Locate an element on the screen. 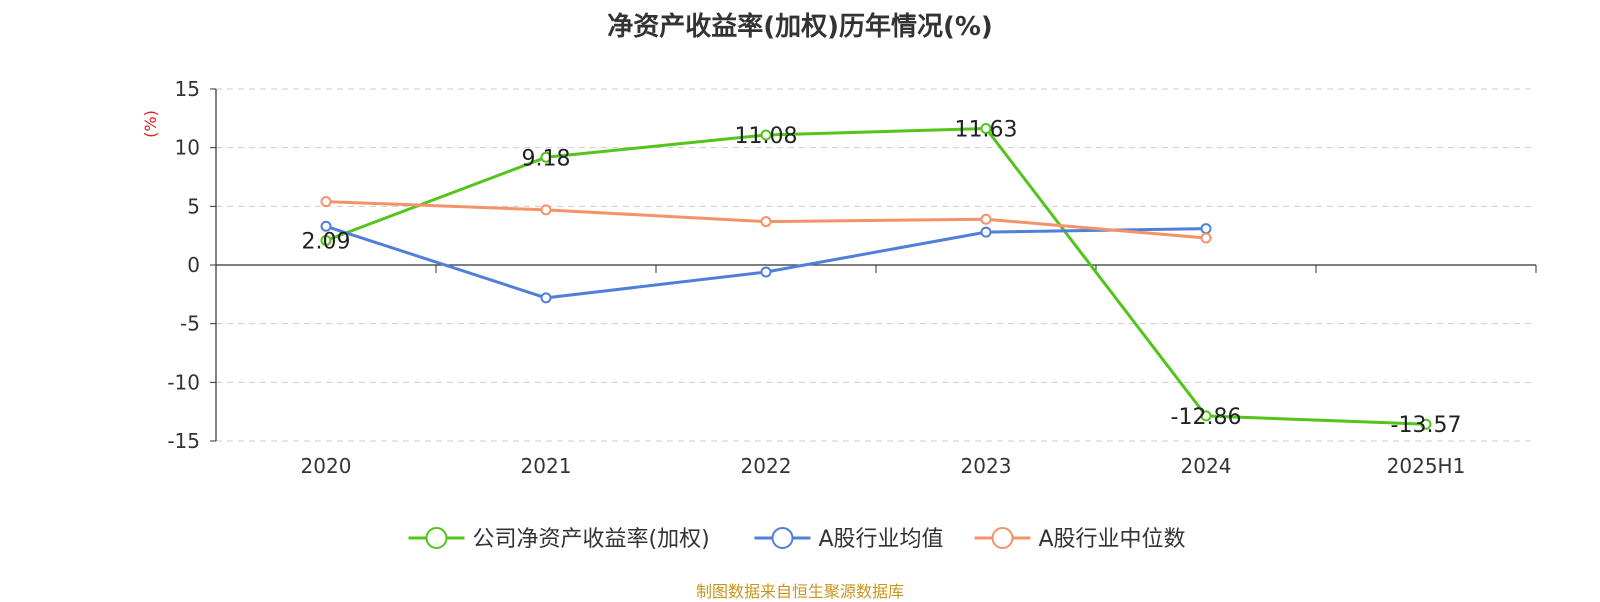 The image size is (1600, 602). data-label: -12.86 is located at coordinates (1206, 417).